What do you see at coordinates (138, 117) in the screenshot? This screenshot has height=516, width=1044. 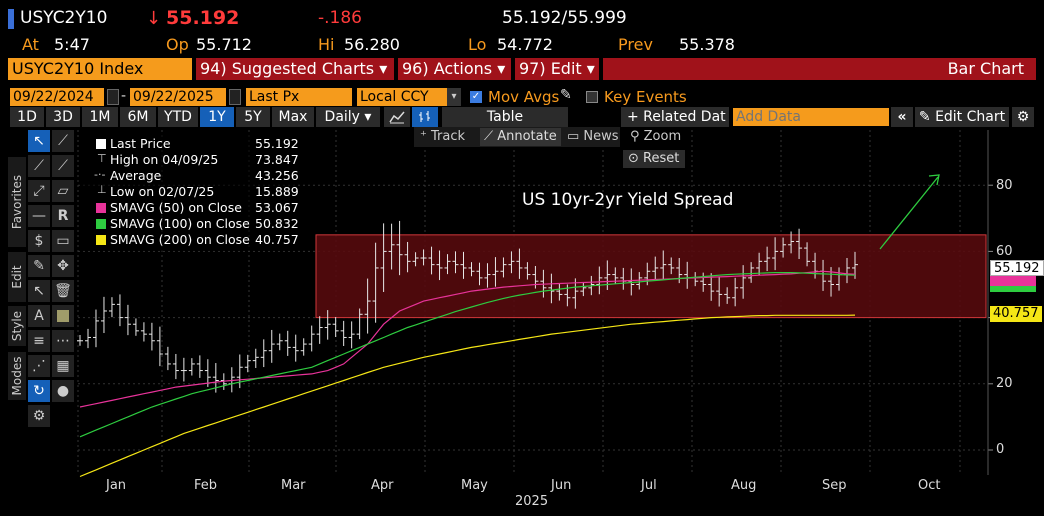 I see `range-6m: 6M` at bounding box center [138, 117].